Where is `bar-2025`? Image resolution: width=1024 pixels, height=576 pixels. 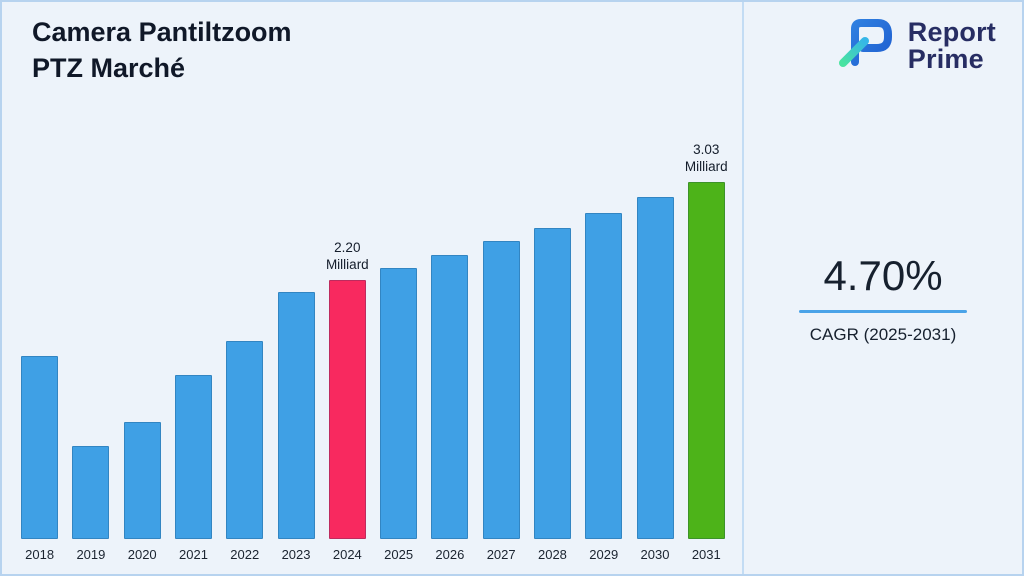 bar-2025 is located at coordinates (399, 403).